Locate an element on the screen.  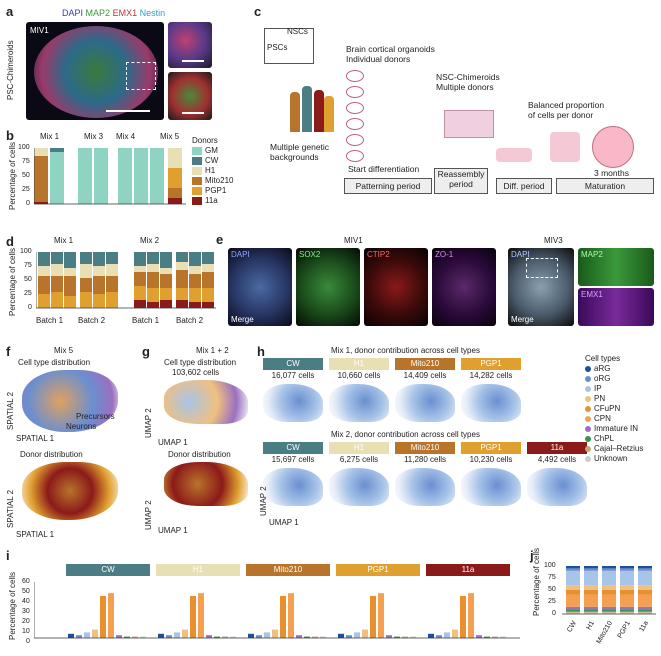
panel-j-bars is located at coordinates (609, 590).